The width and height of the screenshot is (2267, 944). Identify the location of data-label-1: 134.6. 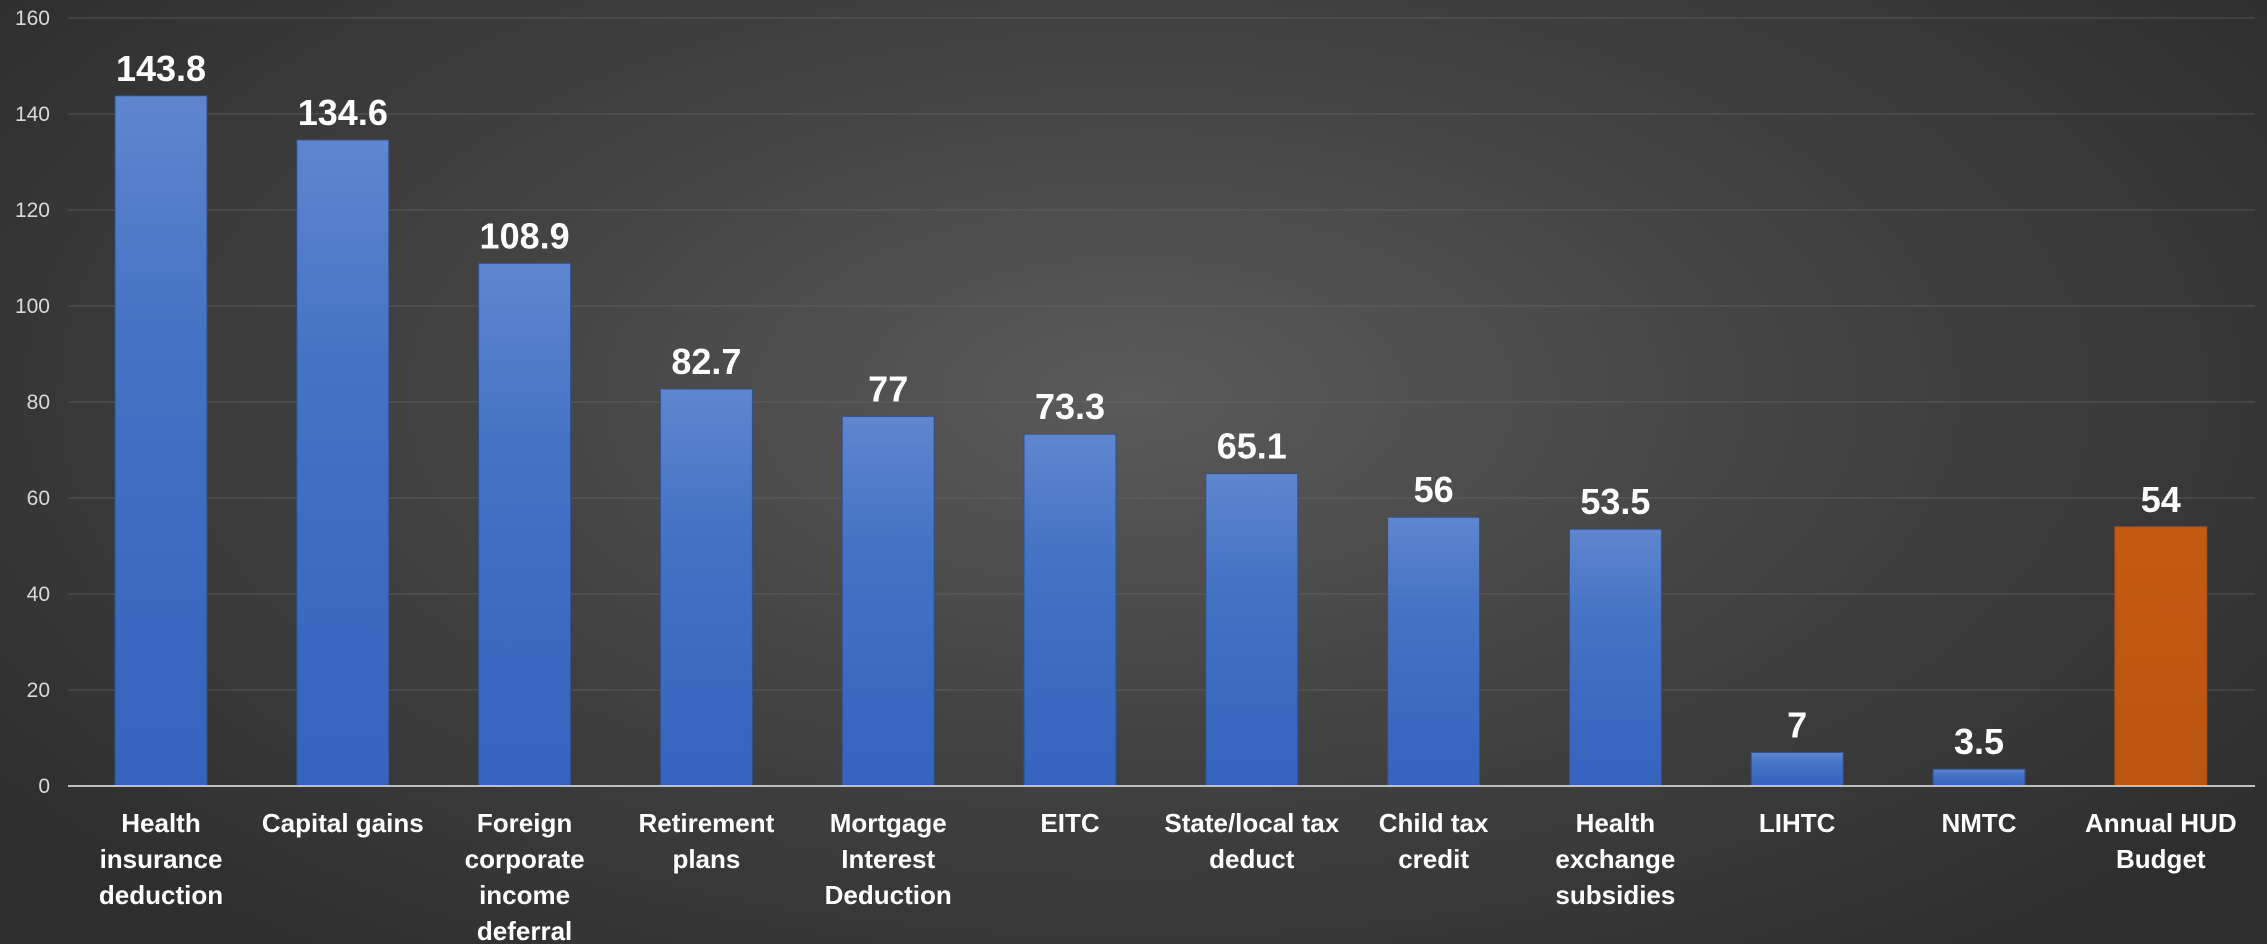
(343, 112).